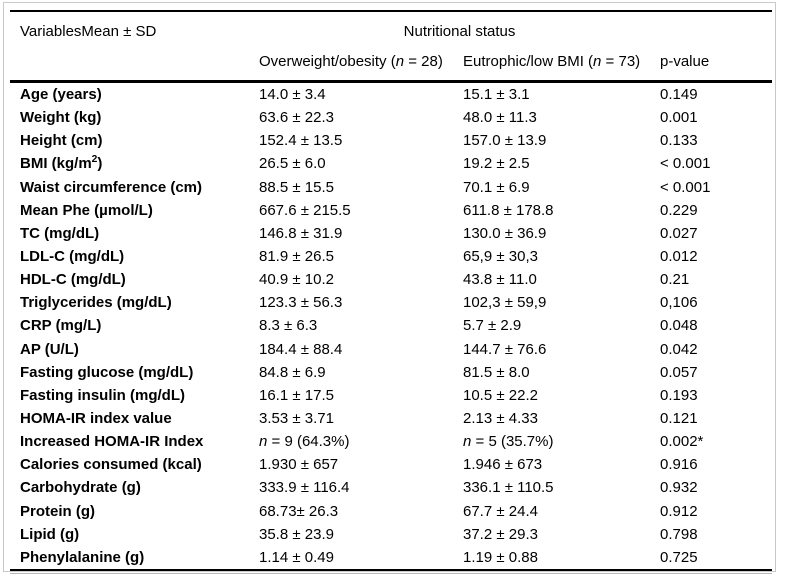 Image resolution: width=787 pixels, height=576 pixels. Describe the element at coordinates (679, 465) in the screenshot. I see `cell-p-value: 0.916` at that location.